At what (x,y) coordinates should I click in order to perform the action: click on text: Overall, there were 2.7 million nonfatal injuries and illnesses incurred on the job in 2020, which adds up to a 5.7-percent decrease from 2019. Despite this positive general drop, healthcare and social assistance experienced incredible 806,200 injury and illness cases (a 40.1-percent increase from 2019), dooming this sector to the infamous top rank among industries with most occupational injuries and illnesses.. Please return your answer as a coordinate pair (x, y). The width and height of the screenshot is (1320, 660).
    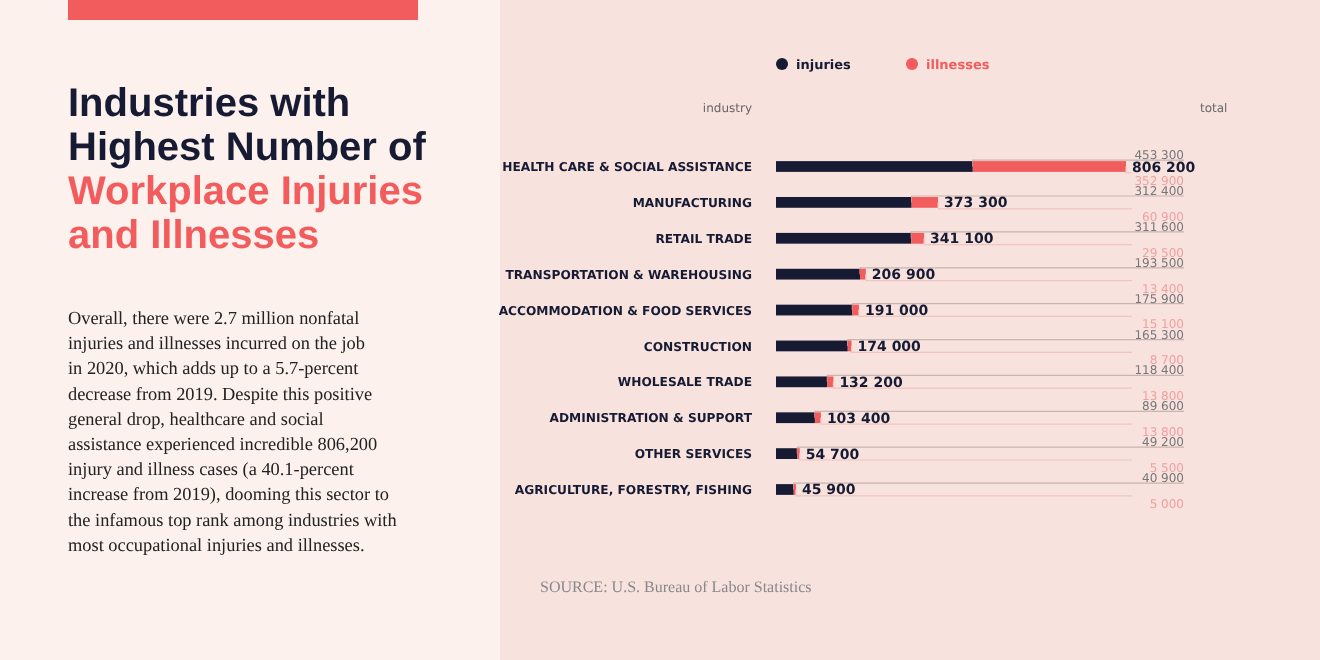
    Looking at the image, I should click on (232, 431).